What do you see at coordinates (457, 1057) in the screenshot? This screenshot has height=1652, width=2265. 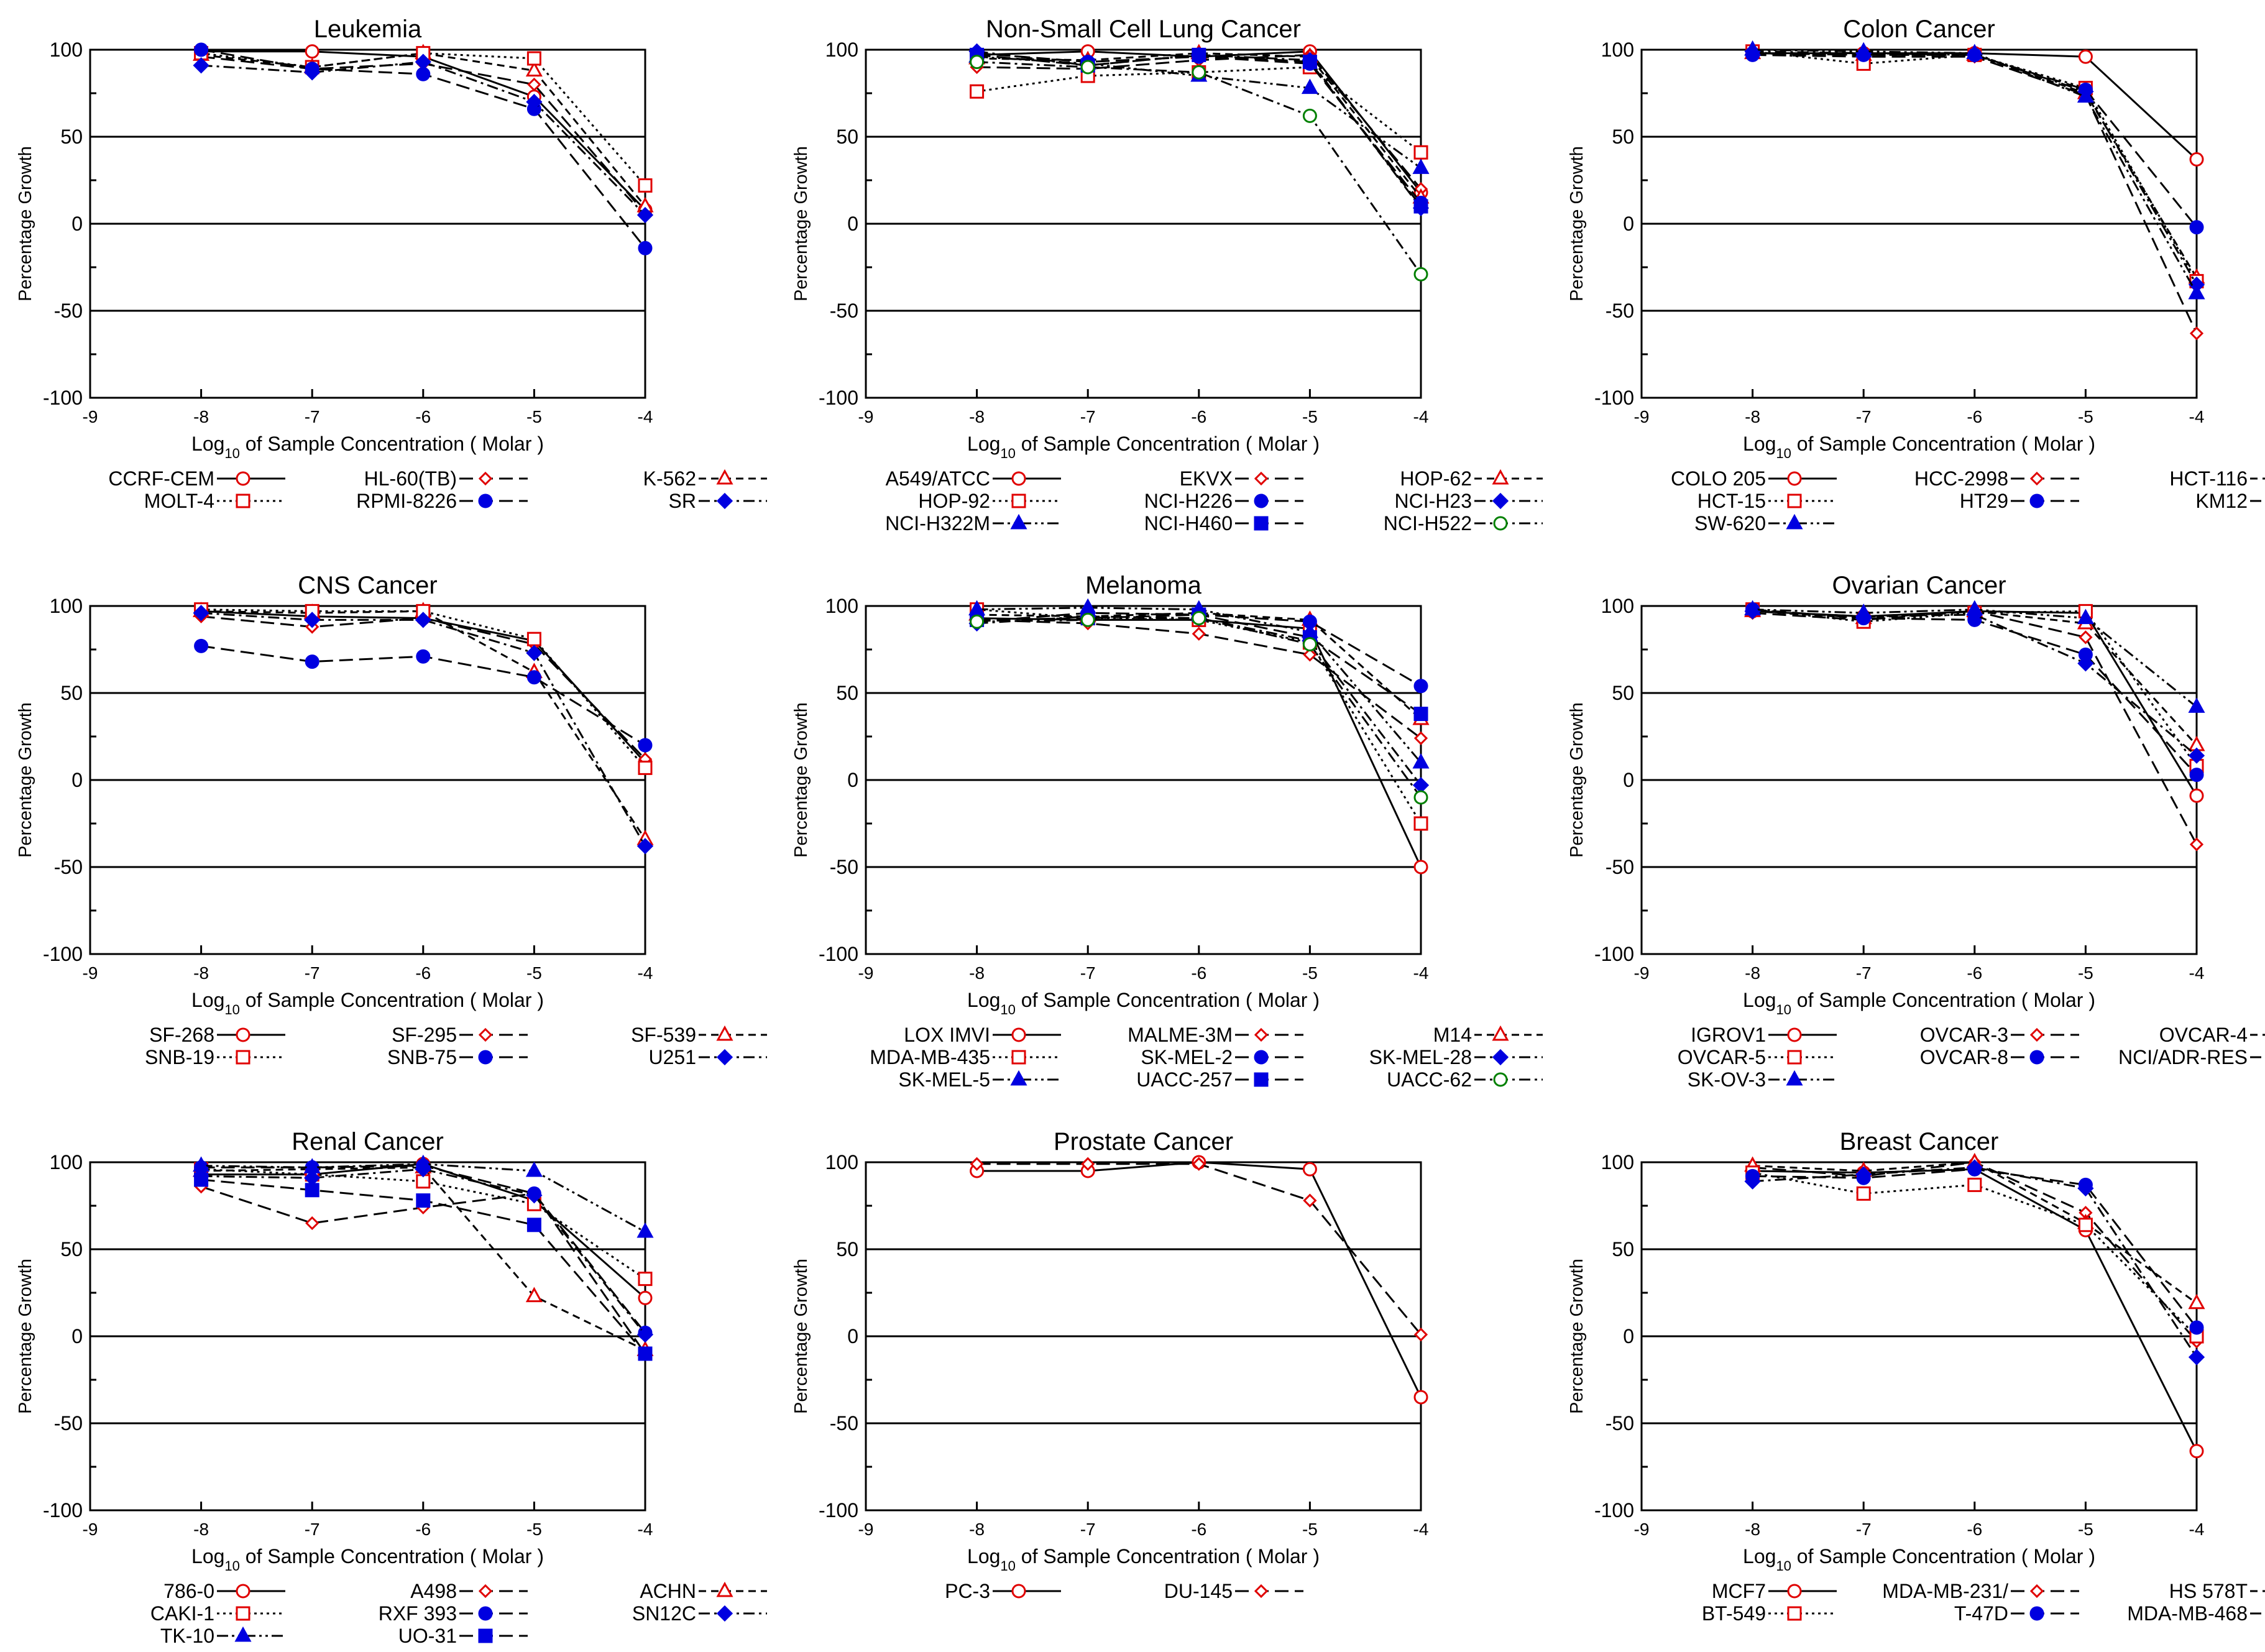 I see `legend-entry: SNB-75` at bounding box center [457, 1057].